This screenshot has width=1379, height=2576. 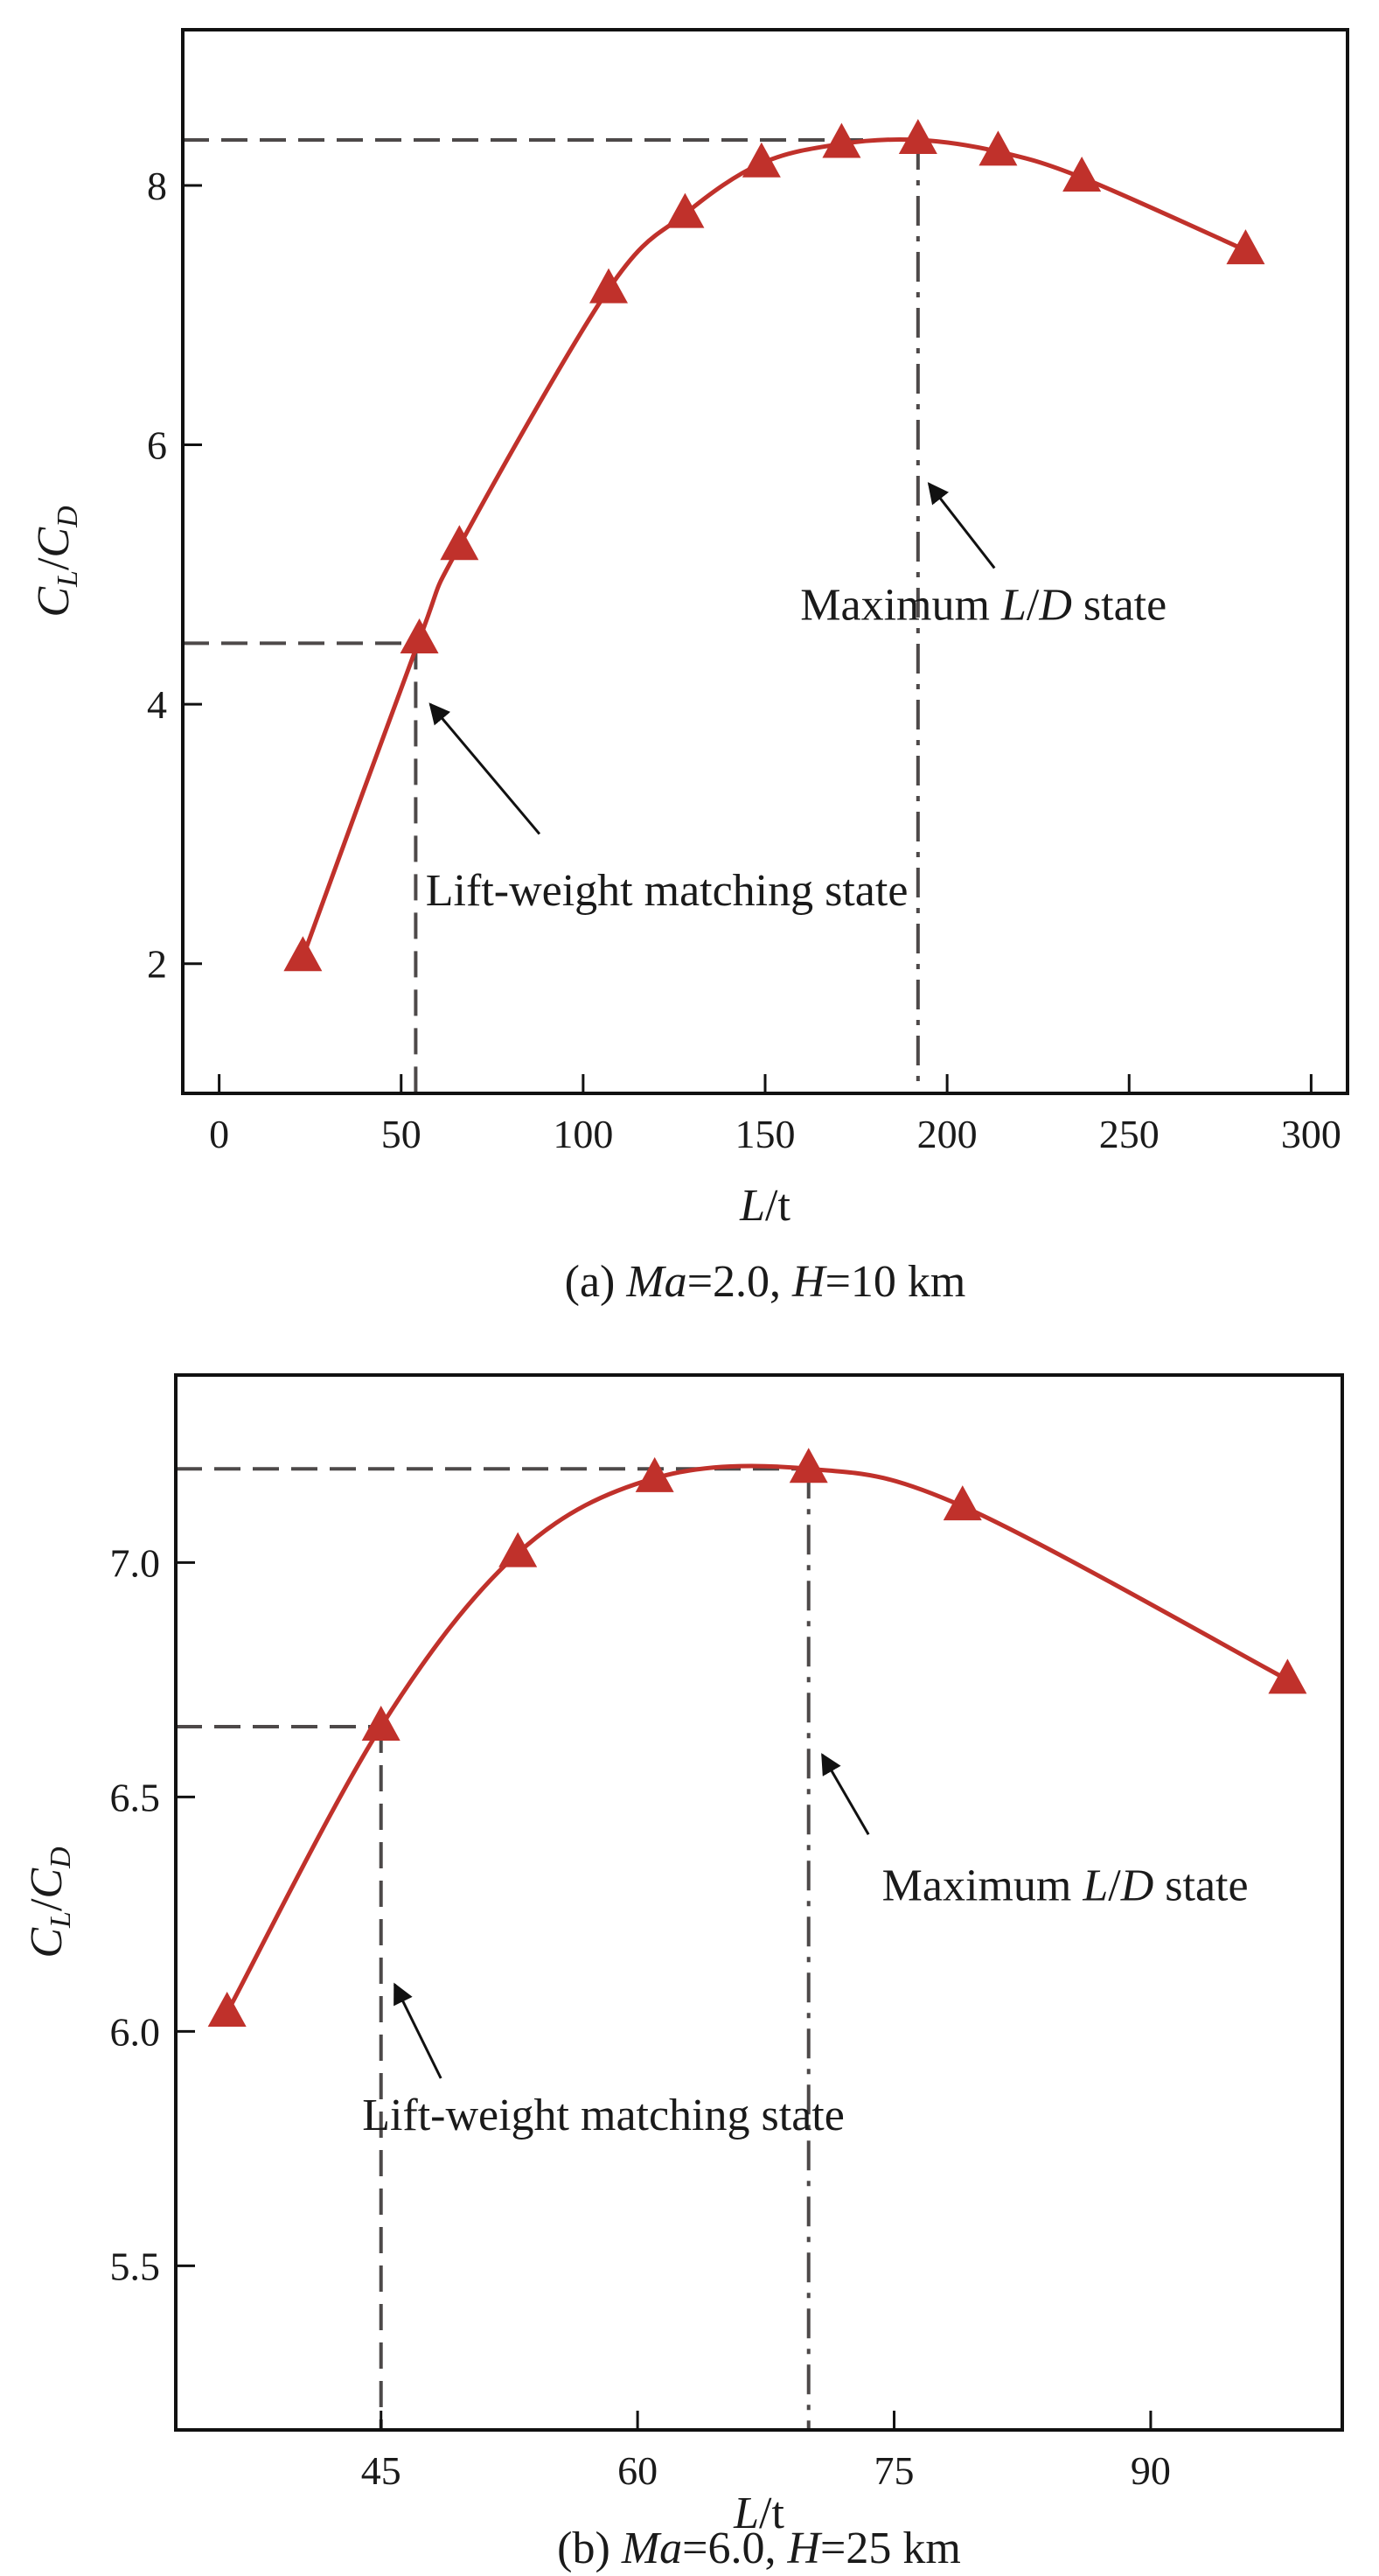 I want to click on x-tick-label: 50, so click(x=401, y=1134).